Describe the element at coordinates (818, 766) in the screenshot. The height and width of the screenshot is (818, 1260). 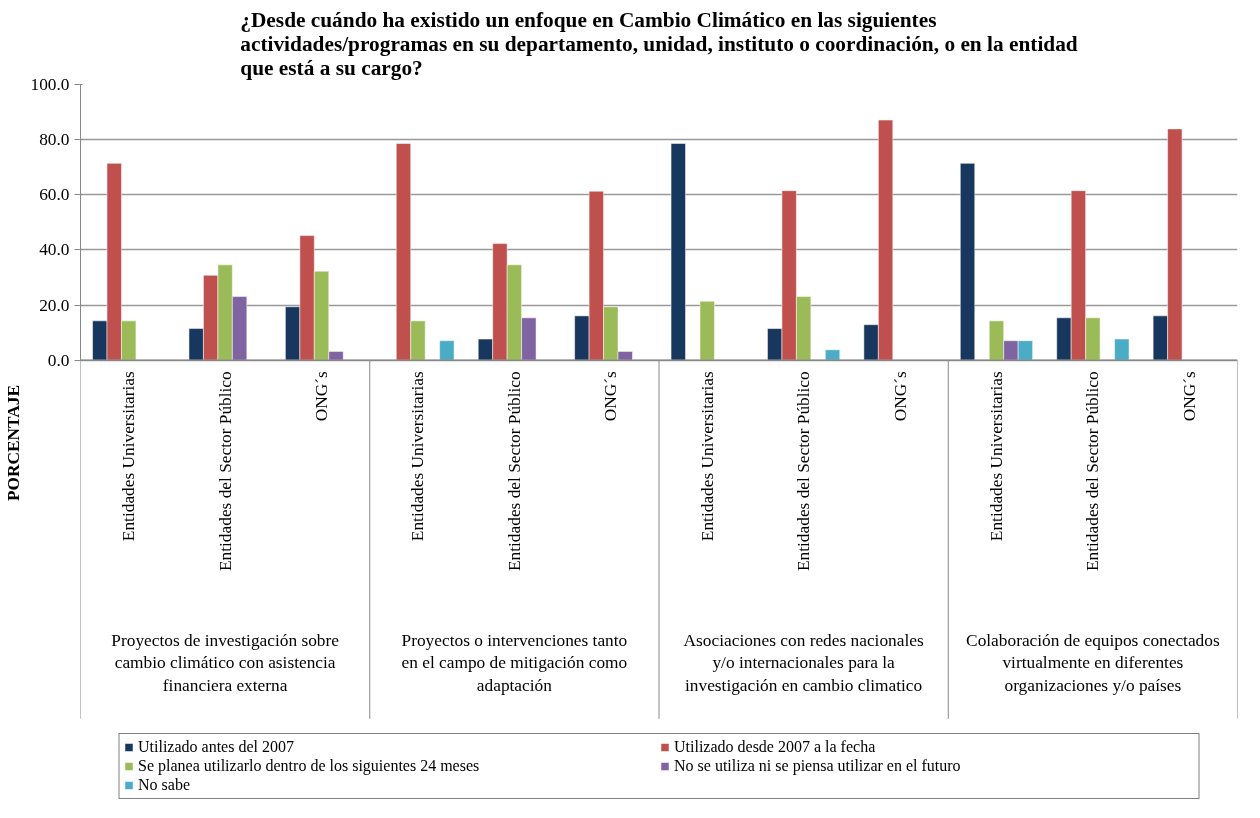
I see `legend-label: No se utiliza ni se piensa utilizar en el futuro` at that location.